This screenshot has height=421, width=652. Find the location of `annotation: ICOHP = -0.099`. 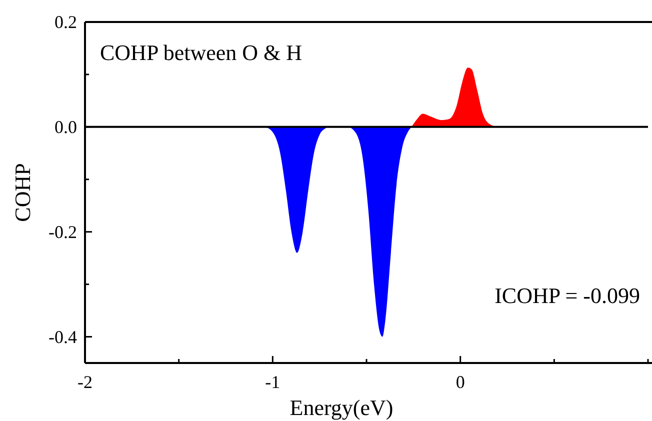

annotation: ICOHP = -0.099 is located at coordinates (567, 295).